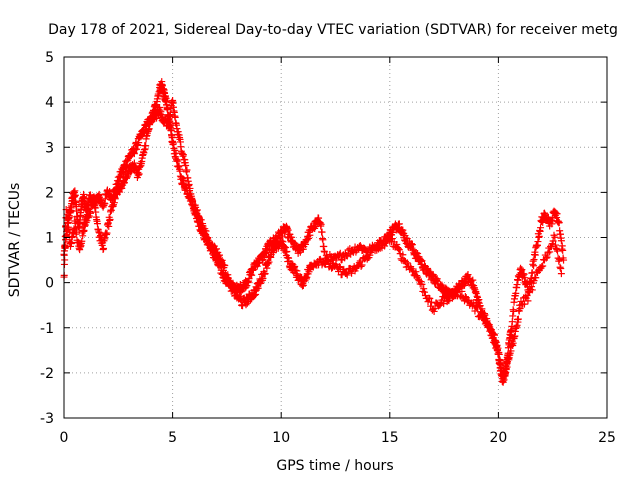  Describe the element at coordinates (47, 329) in the screenshot. I see `y-tick-label: -1` at that location.